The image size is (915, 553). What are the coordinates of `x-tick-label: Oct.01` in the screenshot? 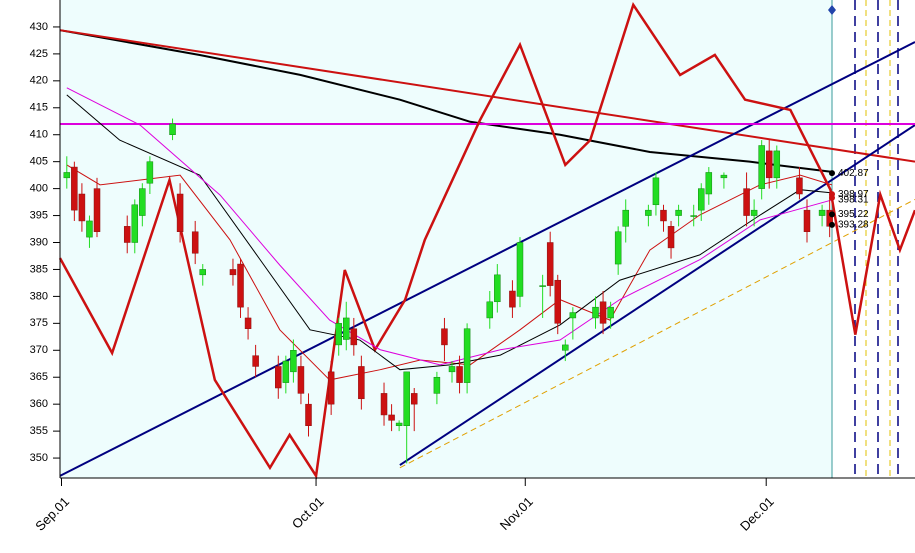 It's located at (308, 513).